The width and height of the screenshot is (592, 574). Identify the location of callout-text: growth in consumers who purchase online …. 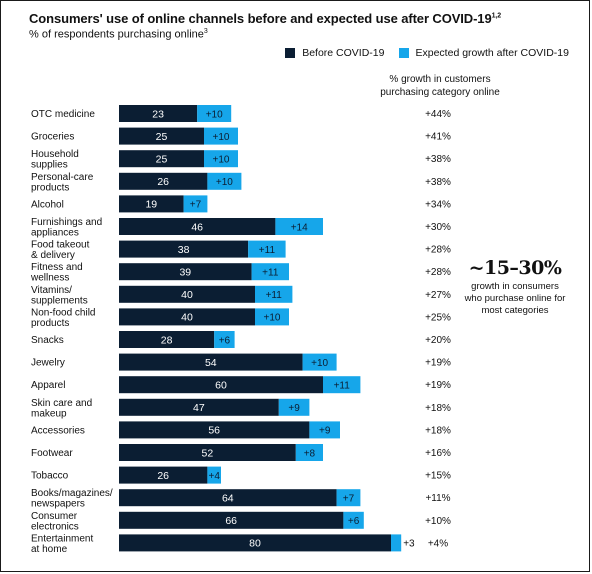
(515, 298).